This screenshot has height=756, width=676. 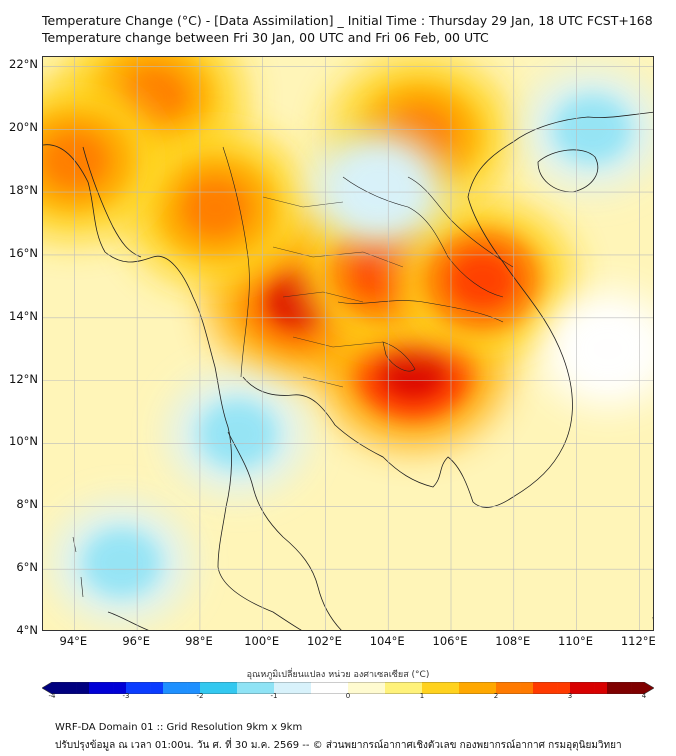 What do you see at coordinates (23, 64) in the screenshot?
I see `latitude-tick-label: 22°N` at bounding box center [23, 64].